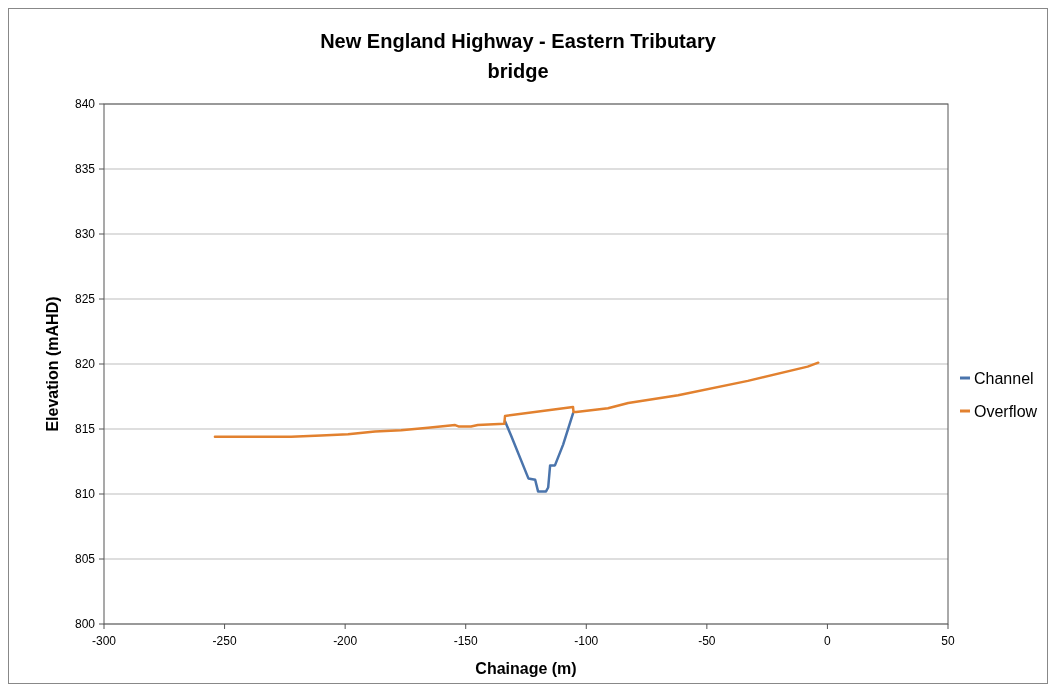  What do you see at coordinates (948, 641) in the screenshot?
I see `x-tick-label: 50` at bounding box center [948, 641].